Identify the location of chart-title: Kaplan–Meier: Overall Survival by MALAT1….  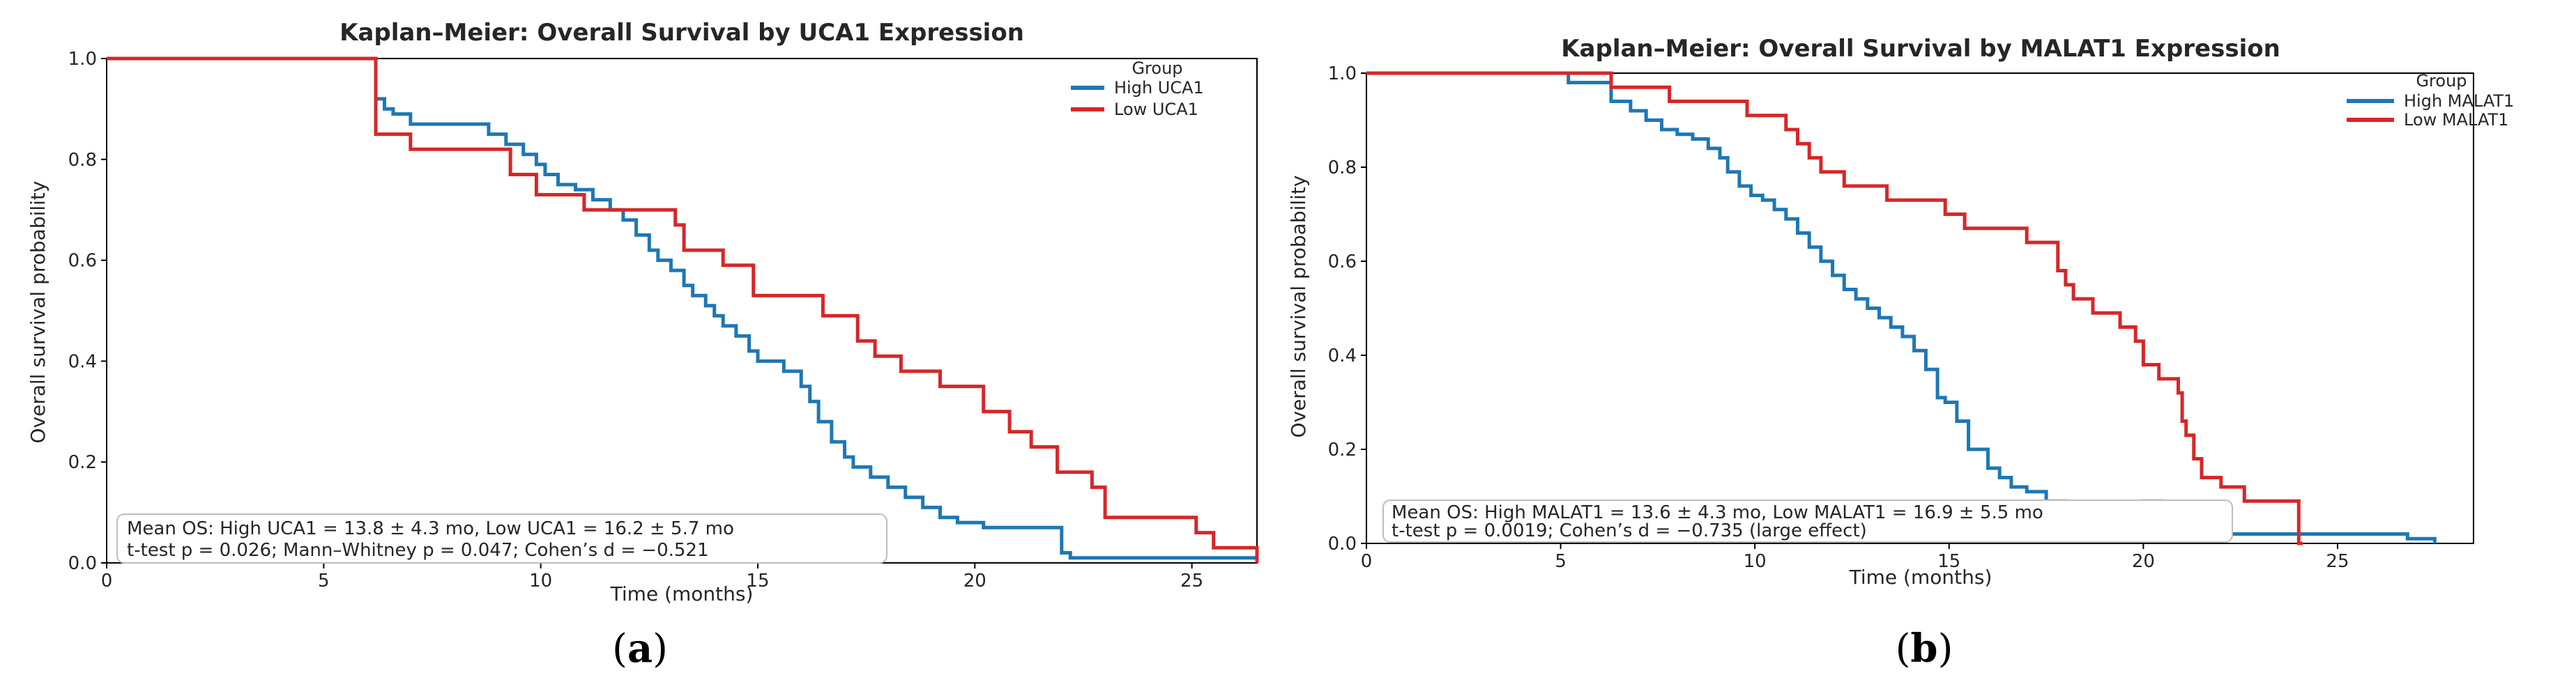
(1920, 49).